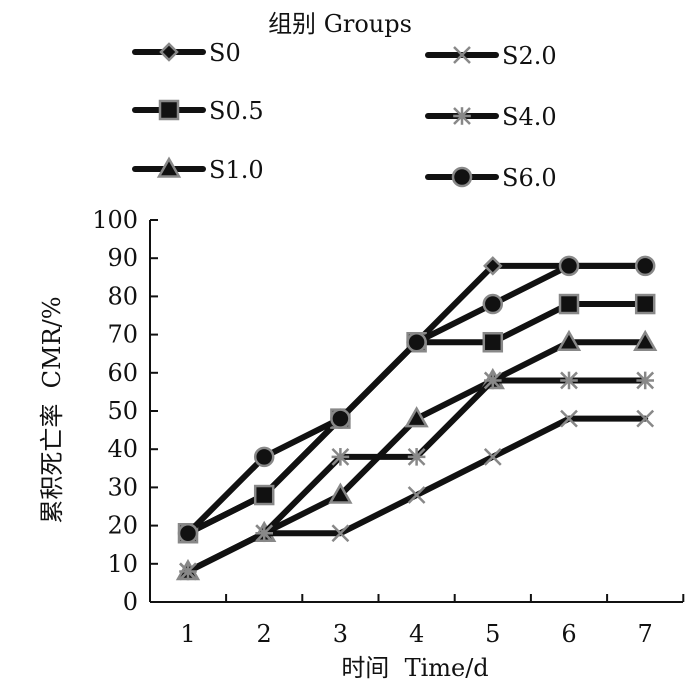 The image size is (700, 685). Describe the element at coordinates (122, 258) in the screenshot. I see `y-tick-label: 90` at that location.